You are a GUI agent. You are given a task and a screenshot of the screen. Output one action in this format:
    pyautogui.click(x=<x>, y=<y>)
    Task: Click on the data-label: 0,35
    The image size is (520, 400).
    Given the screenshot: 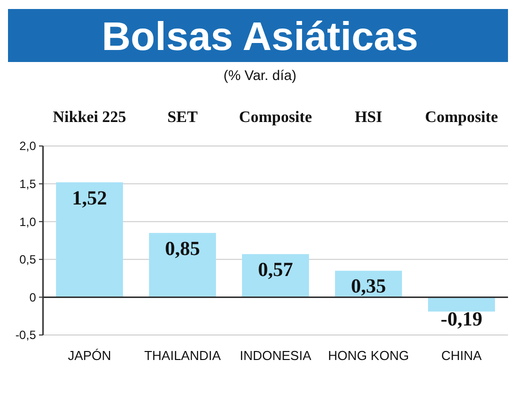 What is the action you would take?
    pyautogui.click(x=368, y=287)
    